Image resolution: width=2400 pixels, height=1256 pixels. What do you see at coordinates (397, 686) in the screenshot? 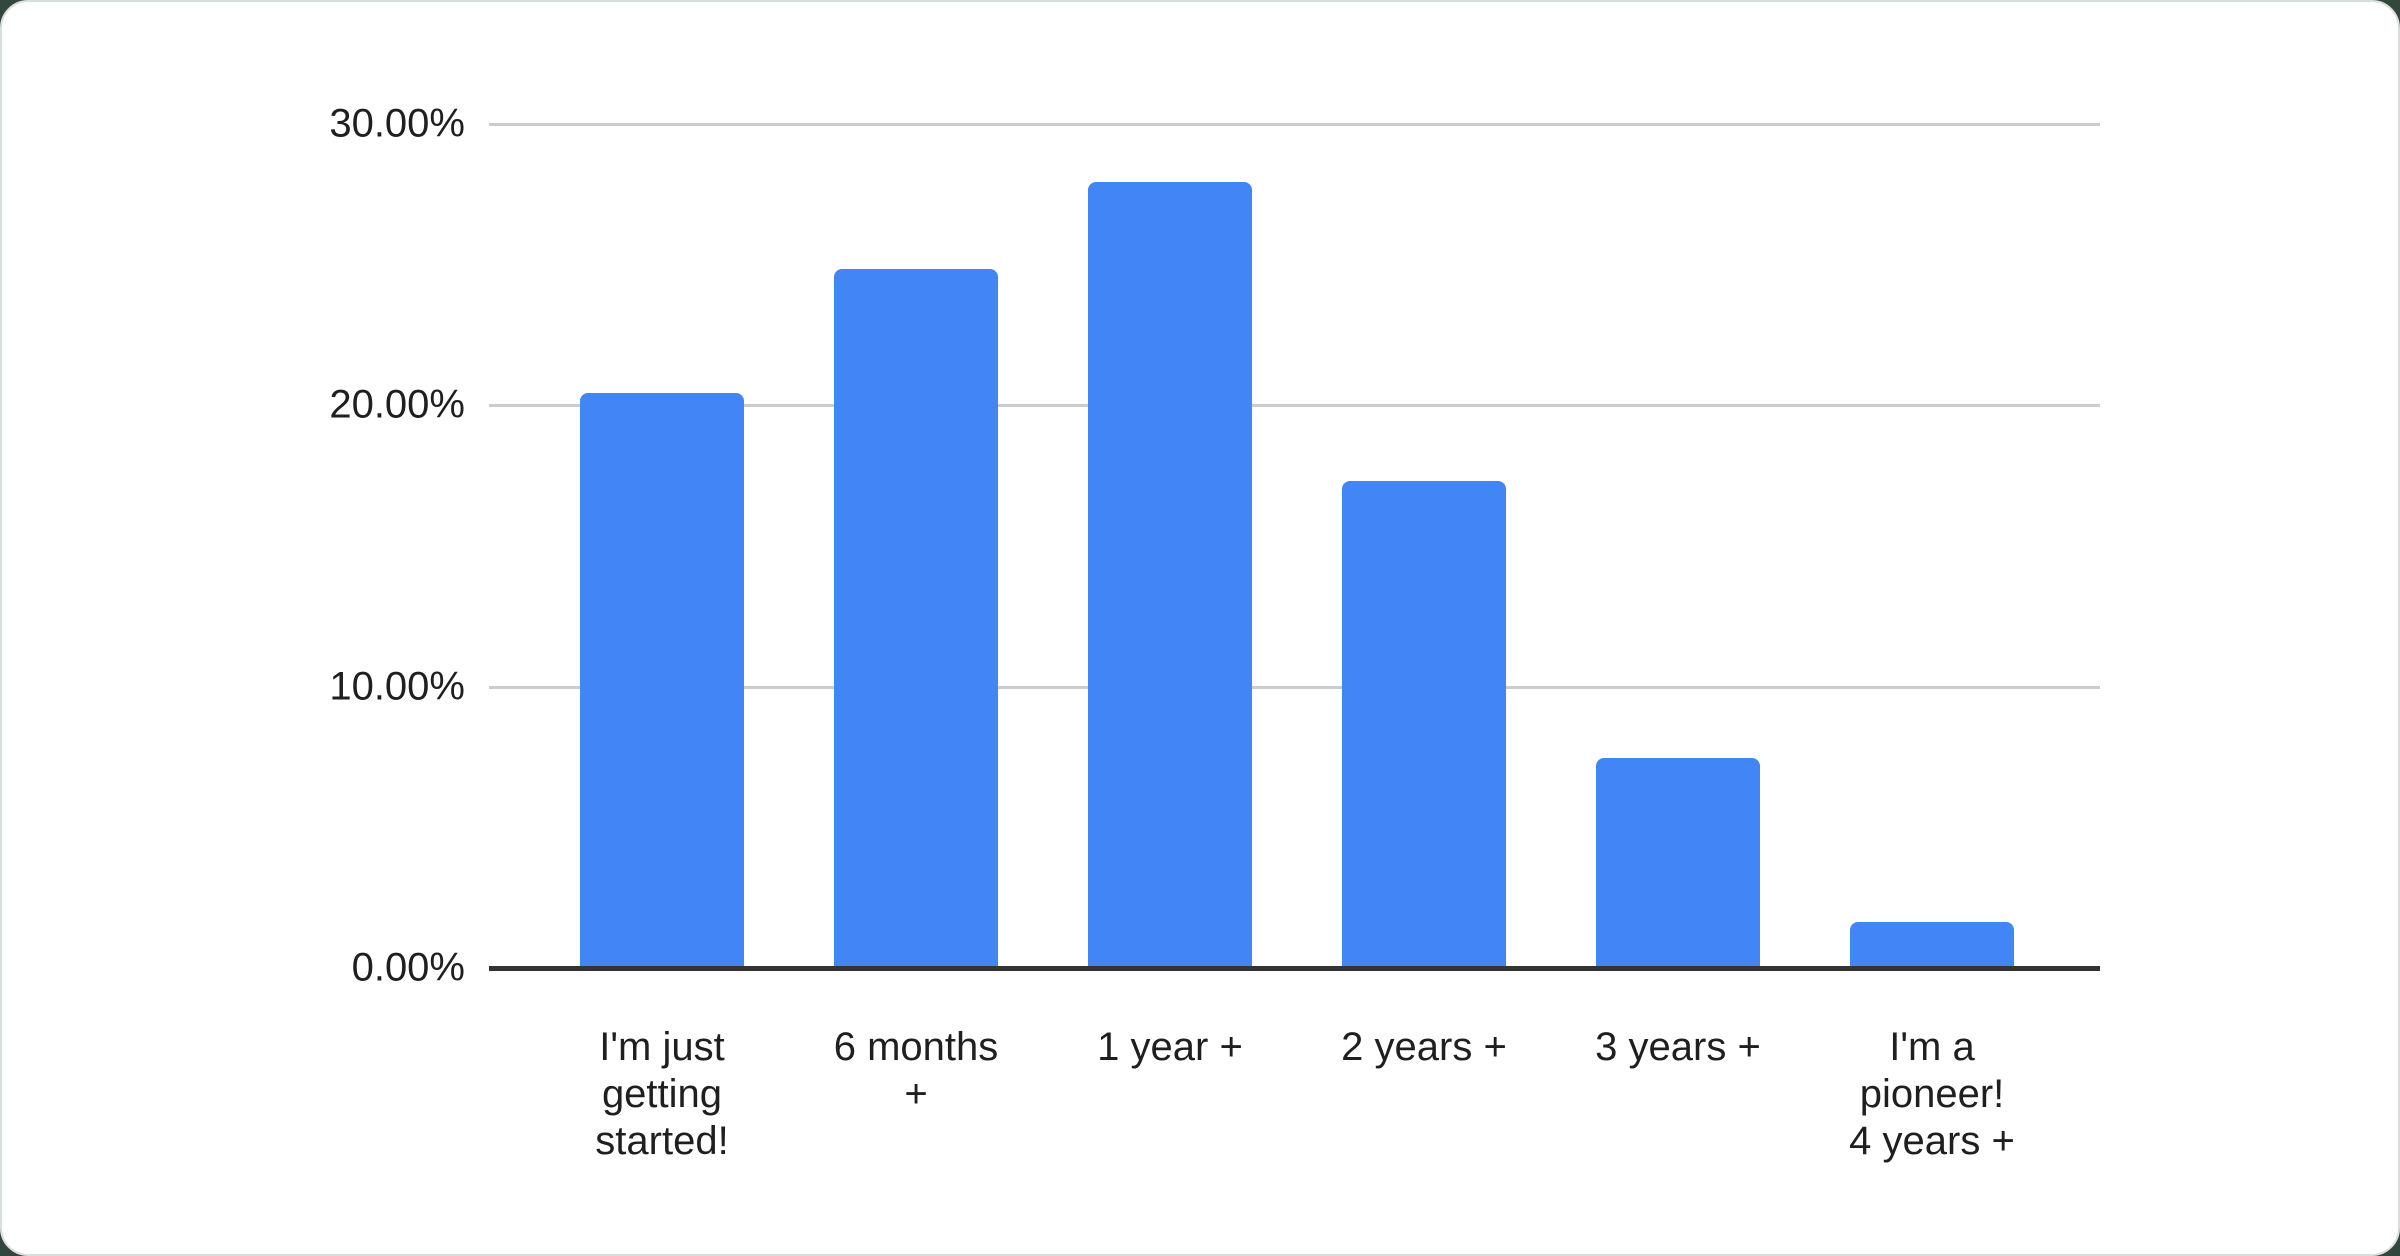
I see `y-tick-label-10: 10.00%` at bounding box center [397, 686].